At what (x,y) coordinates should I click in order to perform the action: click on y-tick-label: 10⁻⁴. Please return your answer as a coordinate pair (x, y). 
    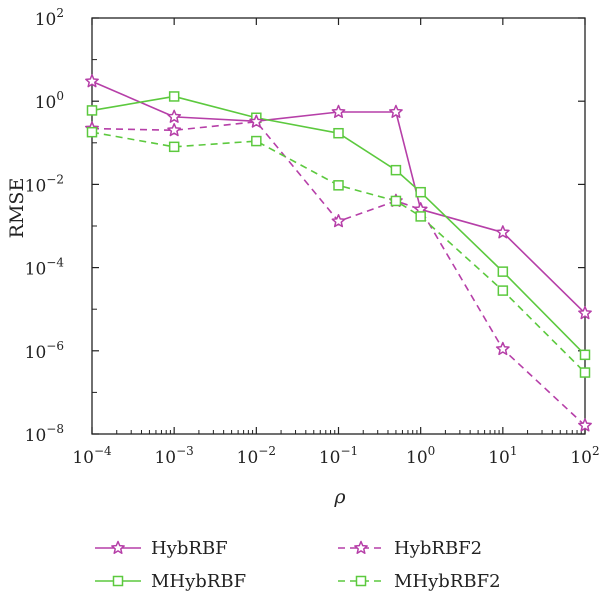
    Looking at the image, I should click on (45, 268).